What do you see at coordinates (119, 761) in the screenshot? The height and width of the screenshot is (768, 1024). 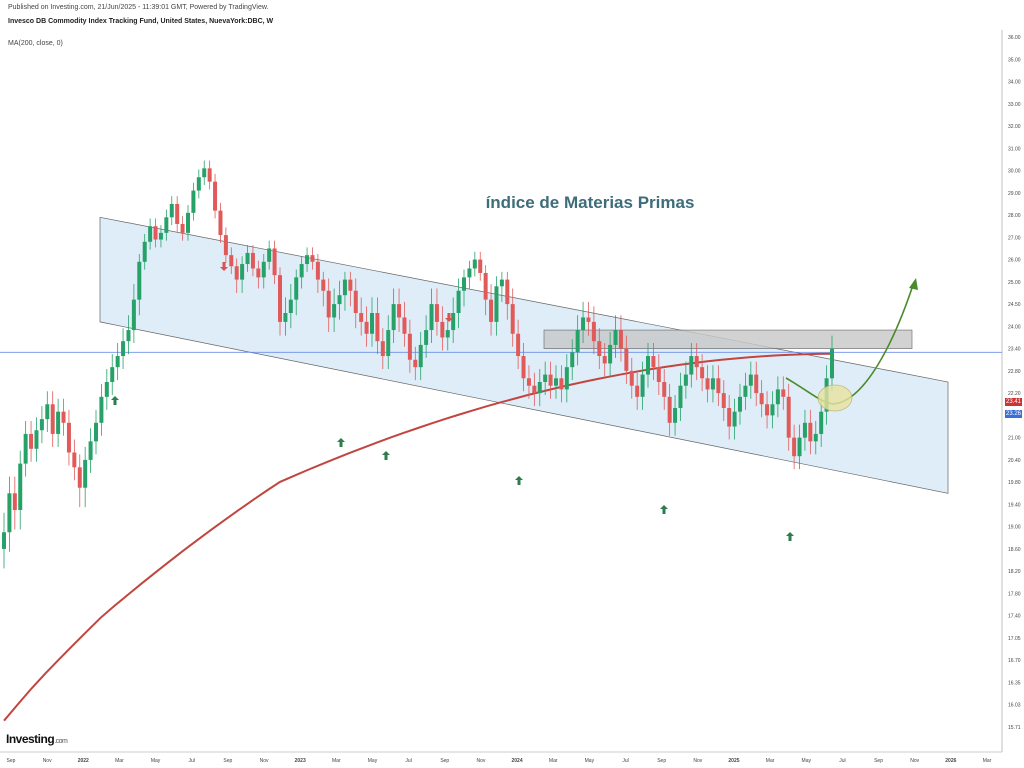 I see `x-tick-label: Mar` at bounding box center [119, 761].